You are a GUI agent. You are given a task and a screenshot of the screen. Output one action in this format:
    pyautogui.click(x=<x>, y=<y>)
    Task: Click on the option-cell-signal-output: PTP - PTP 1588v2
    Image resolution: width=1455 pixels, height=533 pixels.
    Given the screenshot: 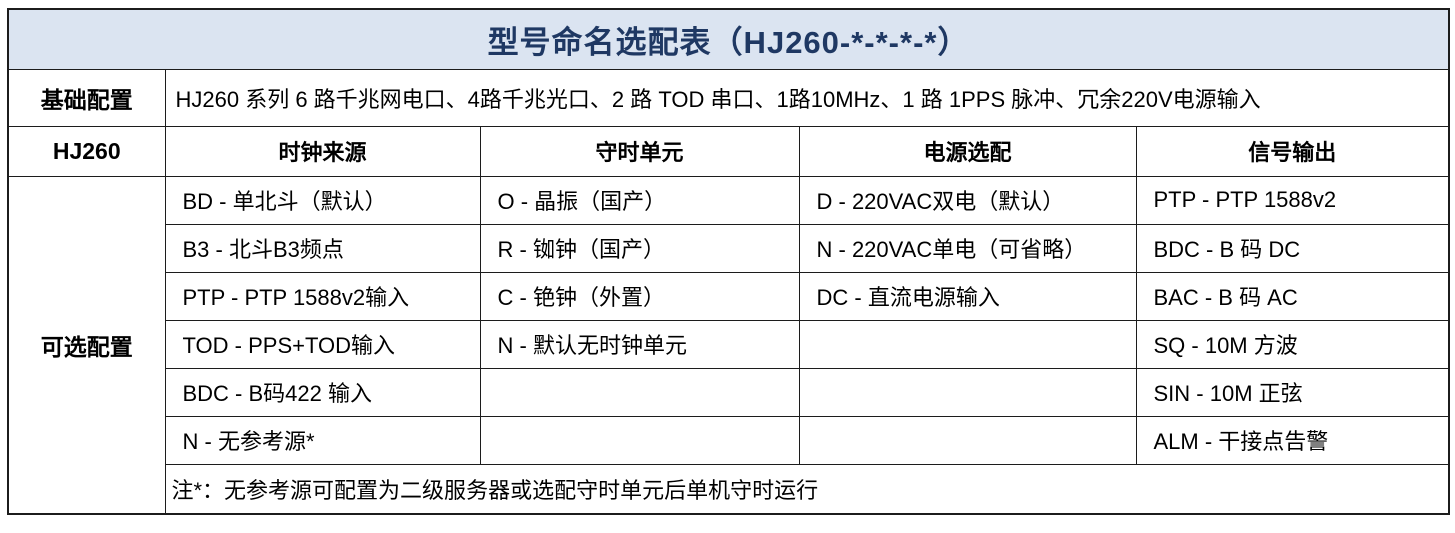 What is the action you would take?
    pyautogui.click(x=1292, y=200)
    